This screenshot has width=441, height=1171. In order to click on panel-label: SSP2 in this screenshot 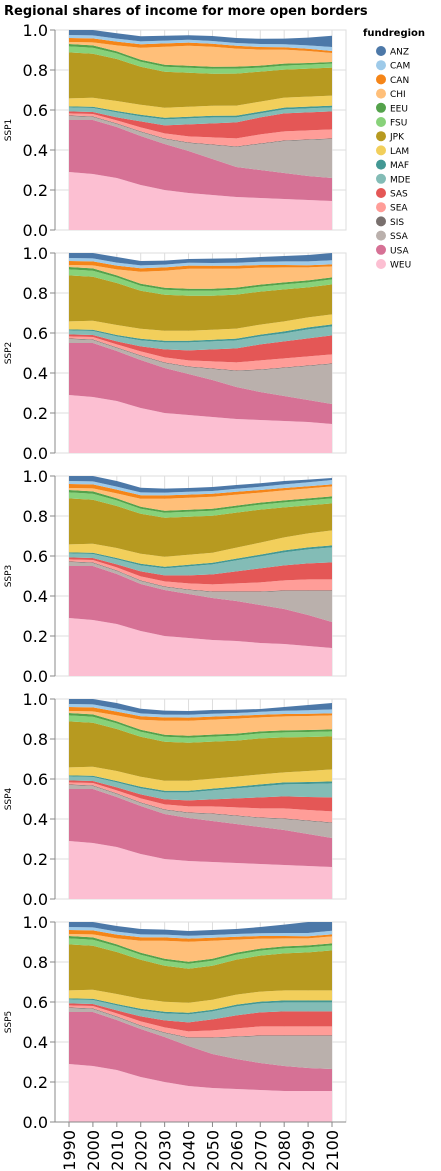, I will do `click(9, 353)`.